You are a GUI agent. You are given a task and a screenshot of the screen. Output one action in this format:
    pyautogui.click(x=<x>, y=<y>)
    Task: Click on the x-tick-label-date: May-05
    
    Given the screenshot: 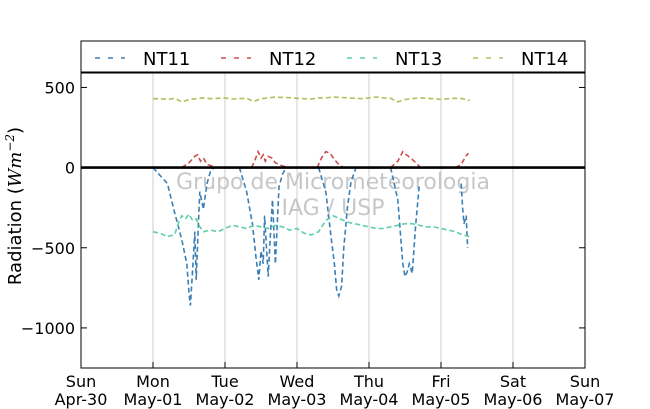 What is the action you would take?
    pyautogui.click(x=441, y=399)
    